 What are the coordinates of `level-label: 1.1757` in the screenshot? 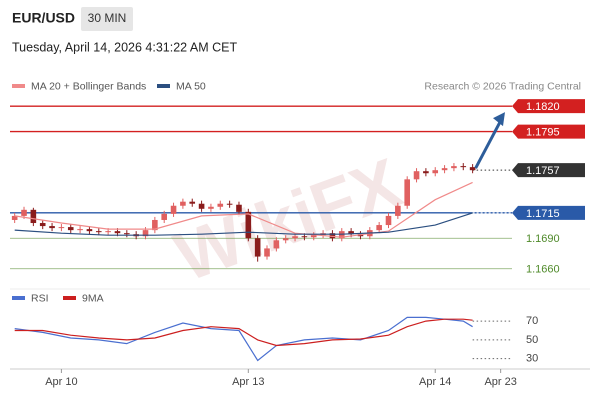 It's located at (543, 171).